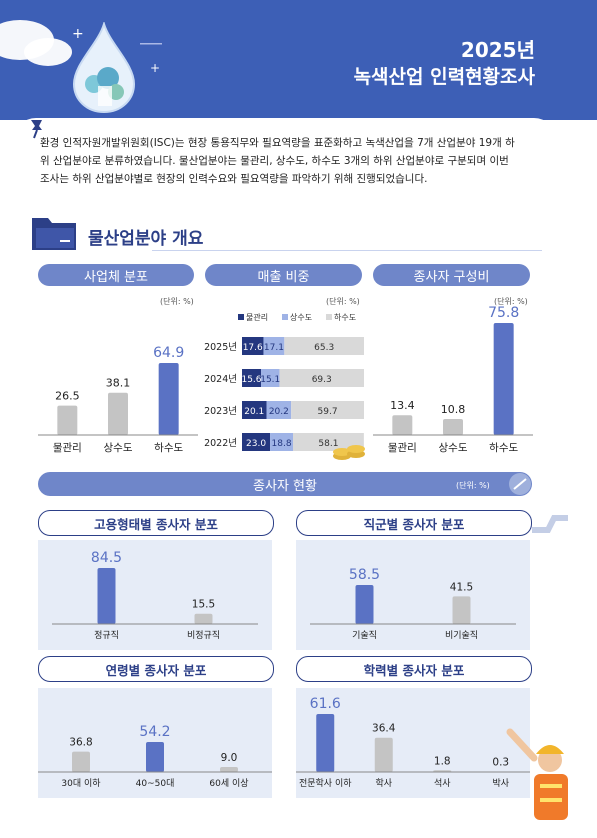 The width and height of the screenshot is (597, 838). Describe the element at coordinates (349, 452) in the screenshot. I see `coins-icon` at that location.